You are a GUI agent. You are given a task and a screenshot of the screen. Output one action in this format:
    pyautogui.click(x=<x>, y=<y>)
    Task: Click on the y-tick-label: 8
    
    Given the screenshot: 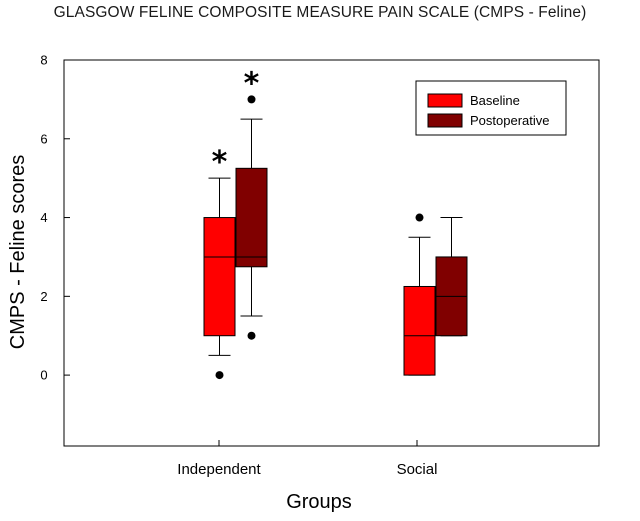 What is the action you would take?
    pyautogui.click(x=43, y=60)
    